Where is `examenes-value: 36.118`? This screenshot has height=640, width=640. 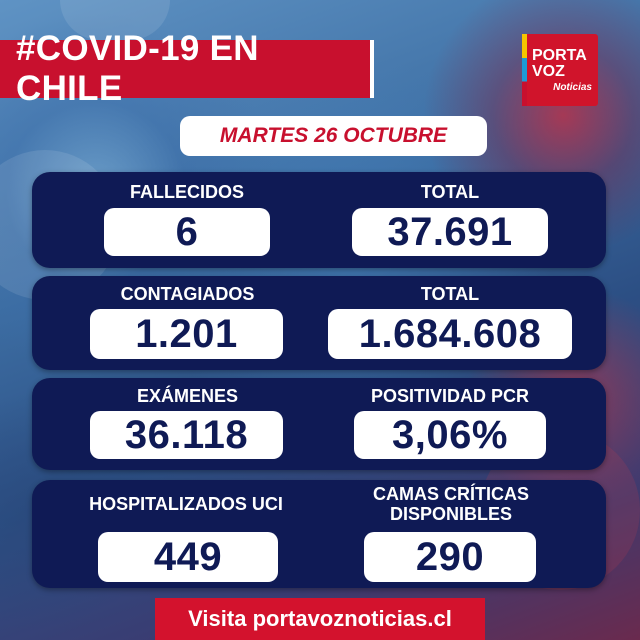
examenes-value: 36.118 is located at coordinates (186, 434).